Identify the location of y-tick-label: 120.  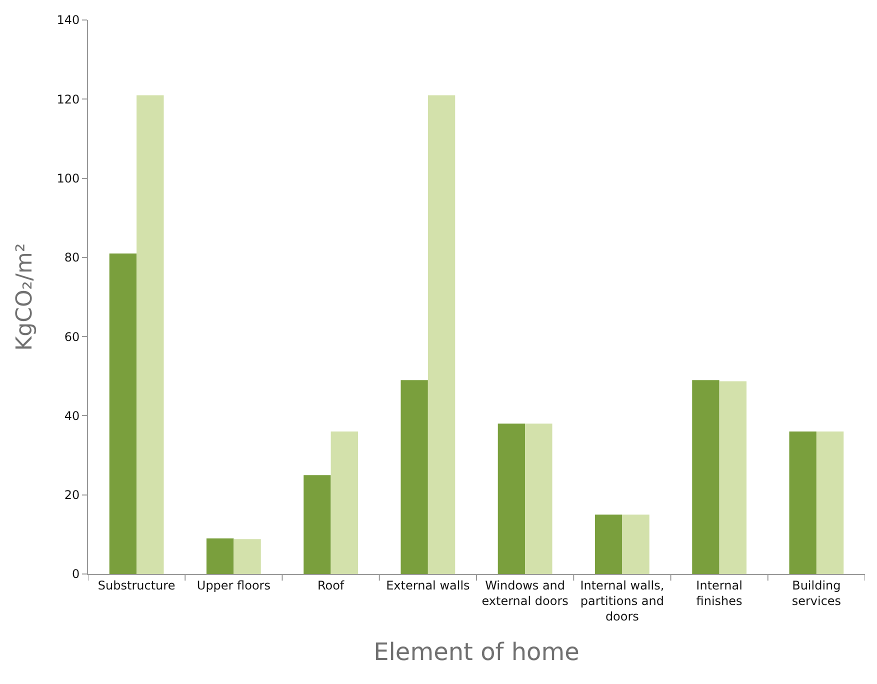
(68, 99).